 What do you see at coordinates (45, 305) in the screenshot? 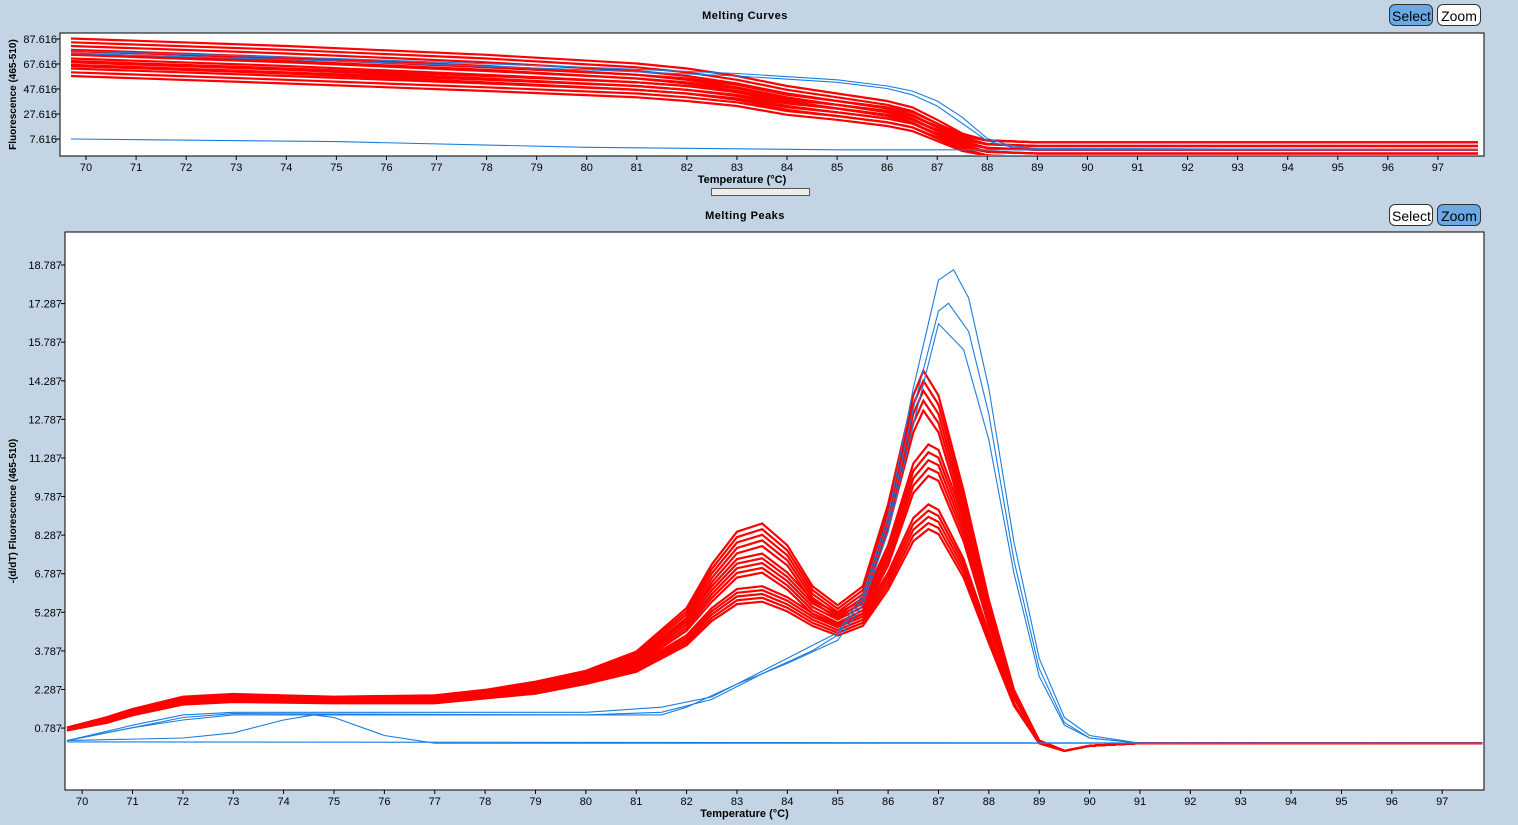
I see `y-tick-label: 17.287` at bounding box center [45, 305].